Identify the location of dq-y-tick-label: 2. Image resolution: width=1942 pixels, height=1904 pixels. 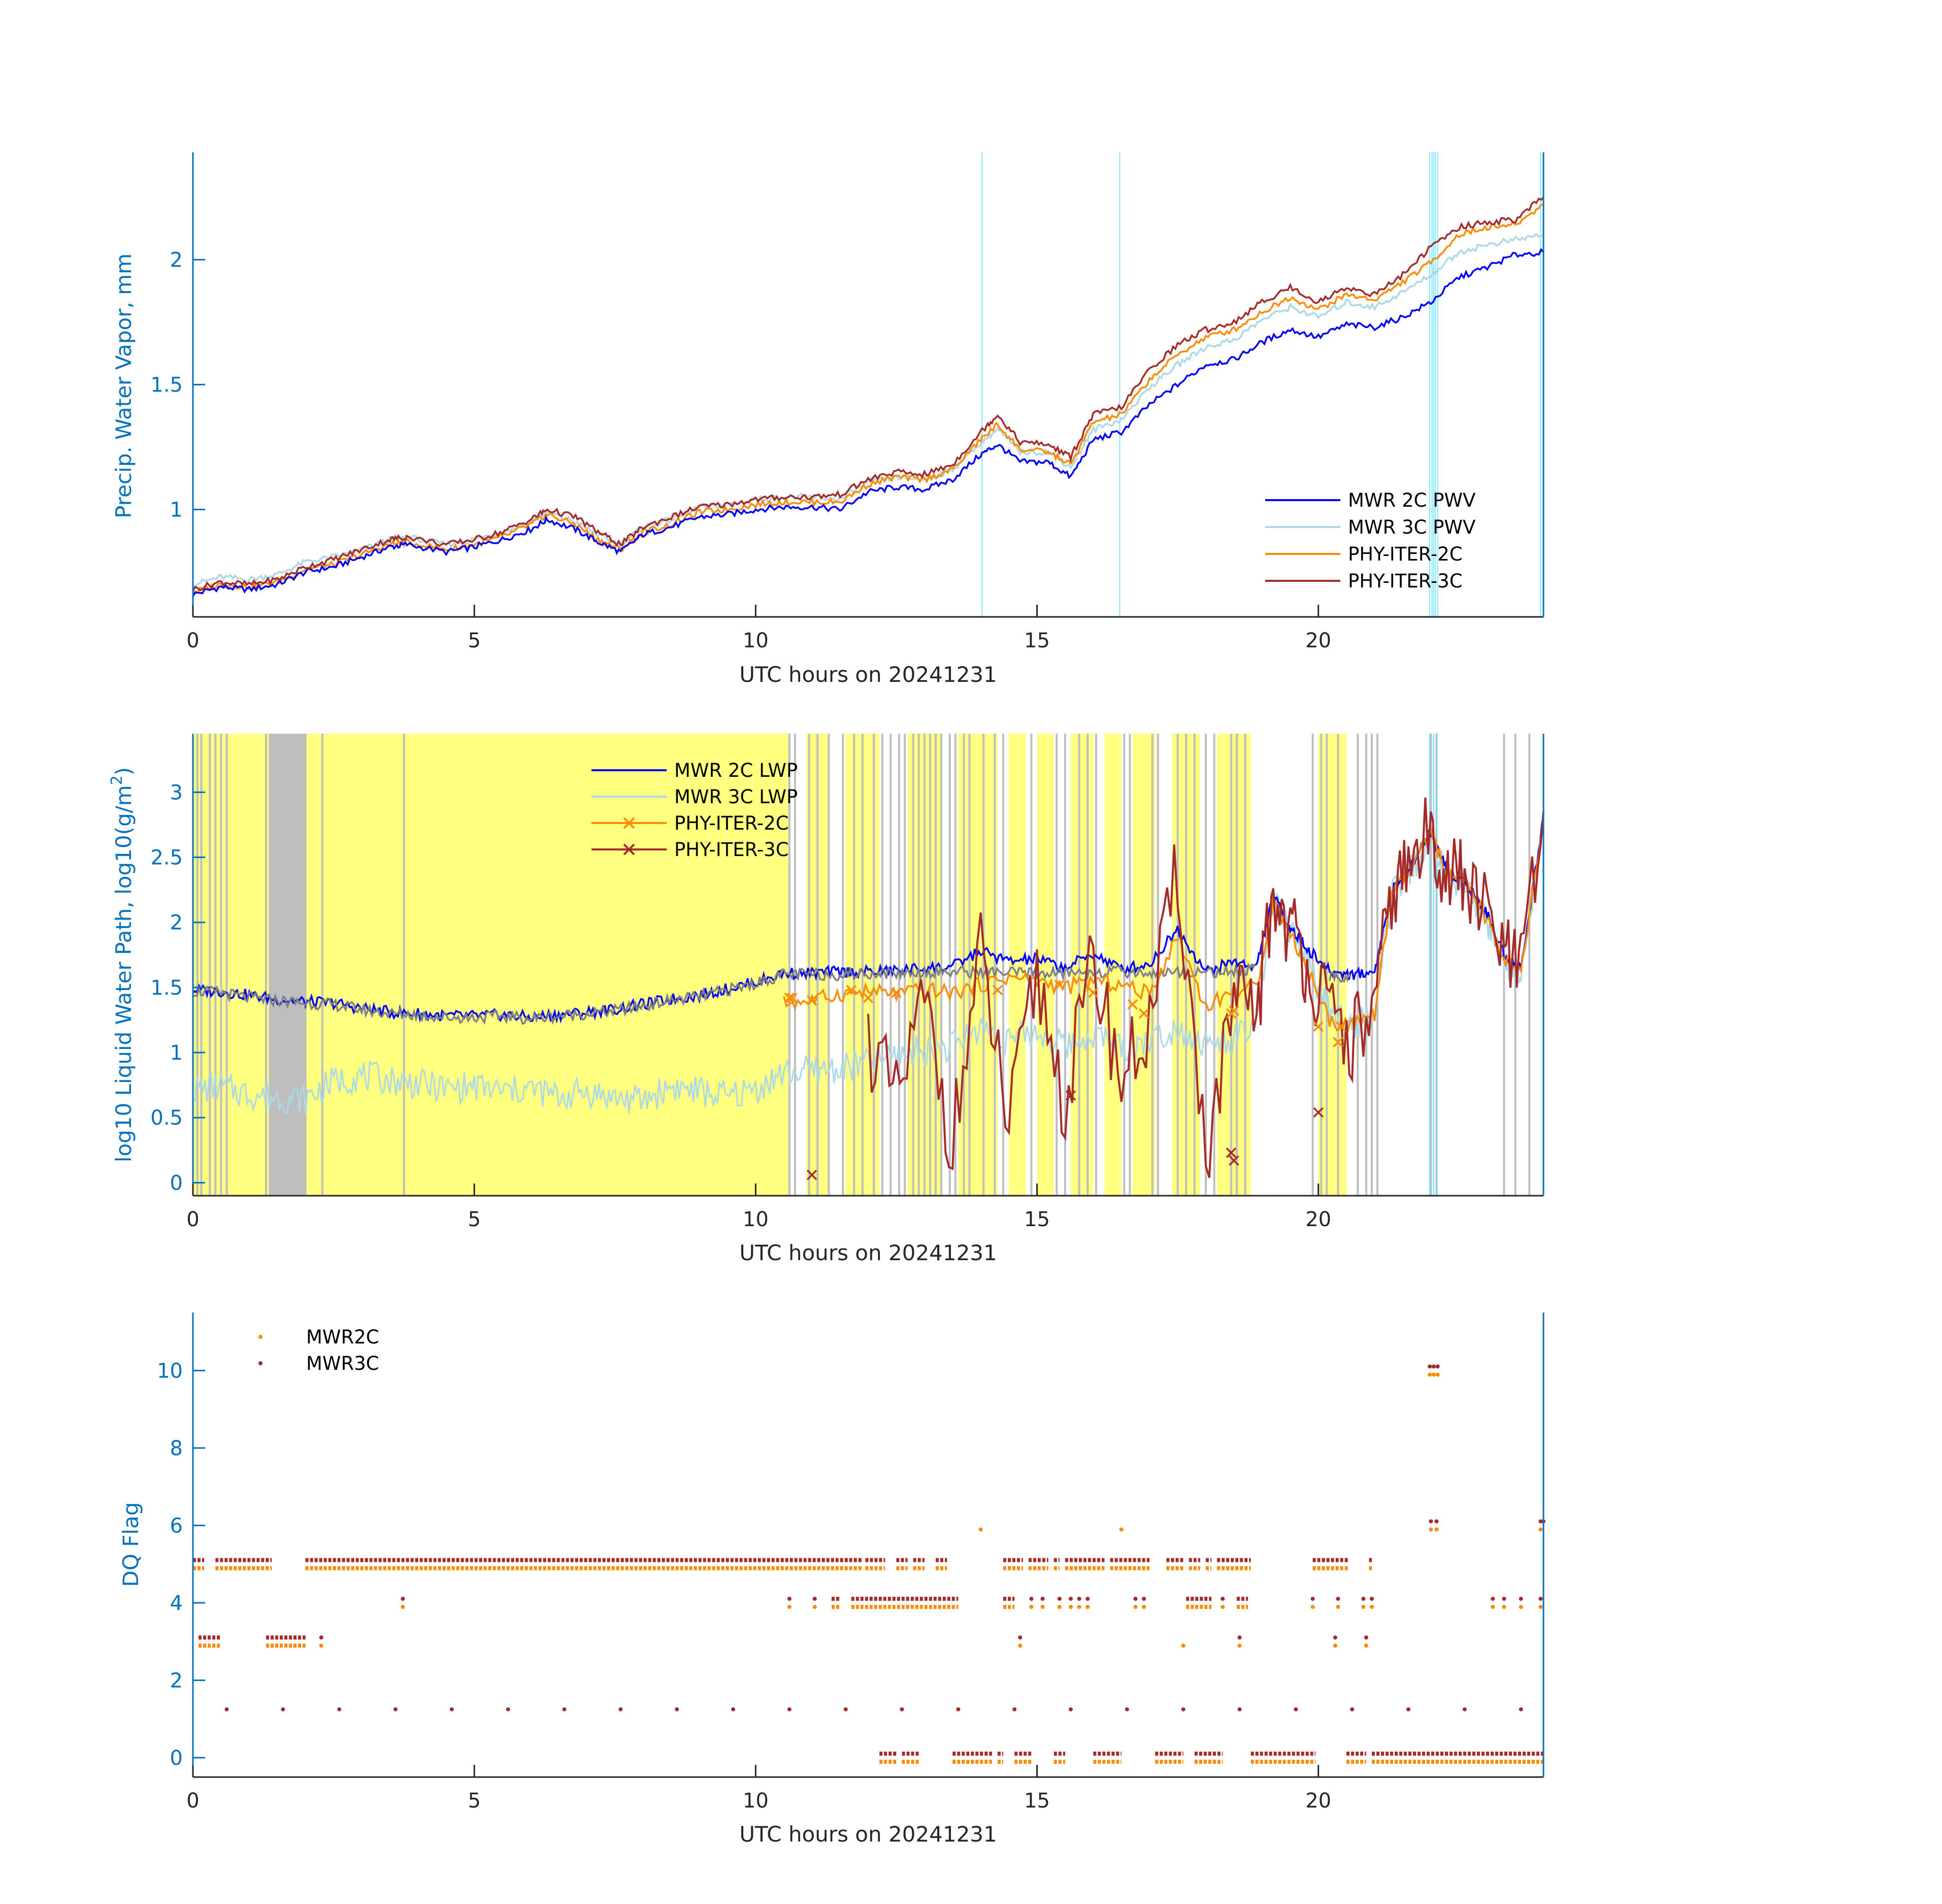
(176, 1681).